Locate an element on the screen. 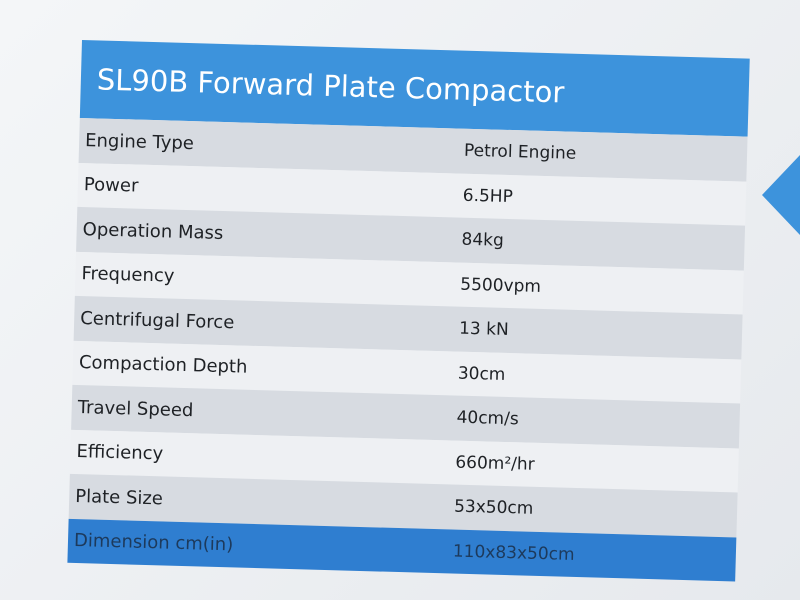 This screenshot has width=800, height=600. spec-value: 6.5HP is located at coordinates (488, 196).